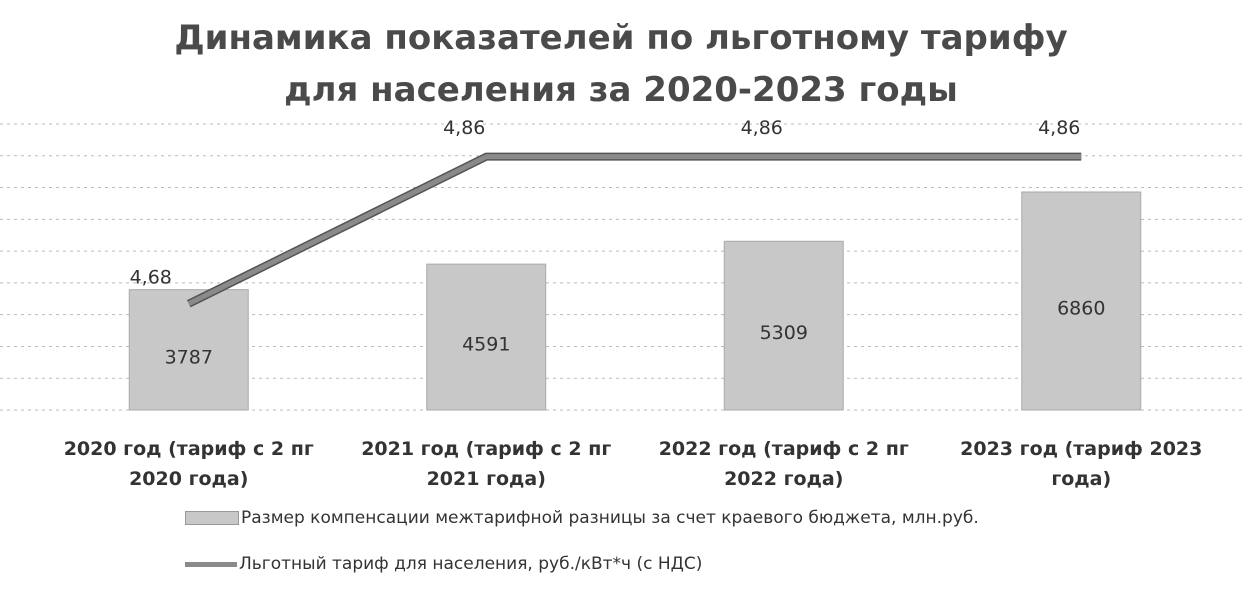 The width and height of the screenshot is (1242, 593). What do you see at coordinates (783, 464) in the screenshot?
I see `x-tick-label: 2022 год (тариф с 2 пг 2022 года)` at bounding box center [783, 464].